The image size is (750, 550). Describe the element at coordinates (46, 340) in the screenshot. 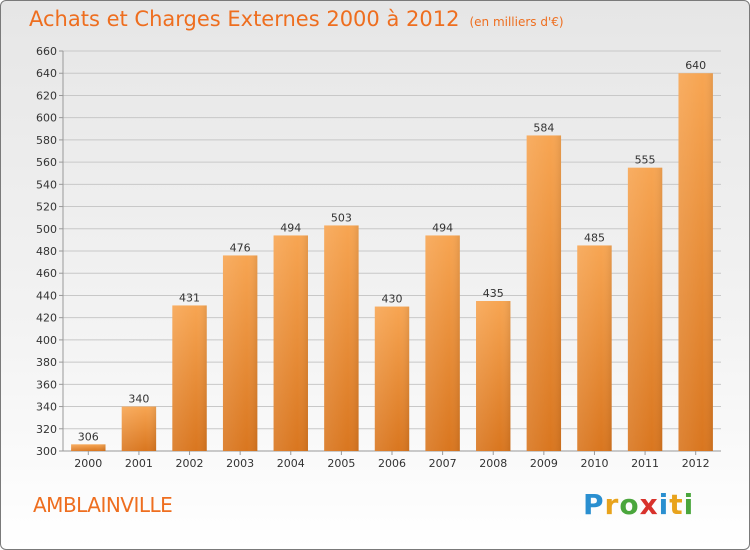

I see `y-tick-label: 400` at that location.